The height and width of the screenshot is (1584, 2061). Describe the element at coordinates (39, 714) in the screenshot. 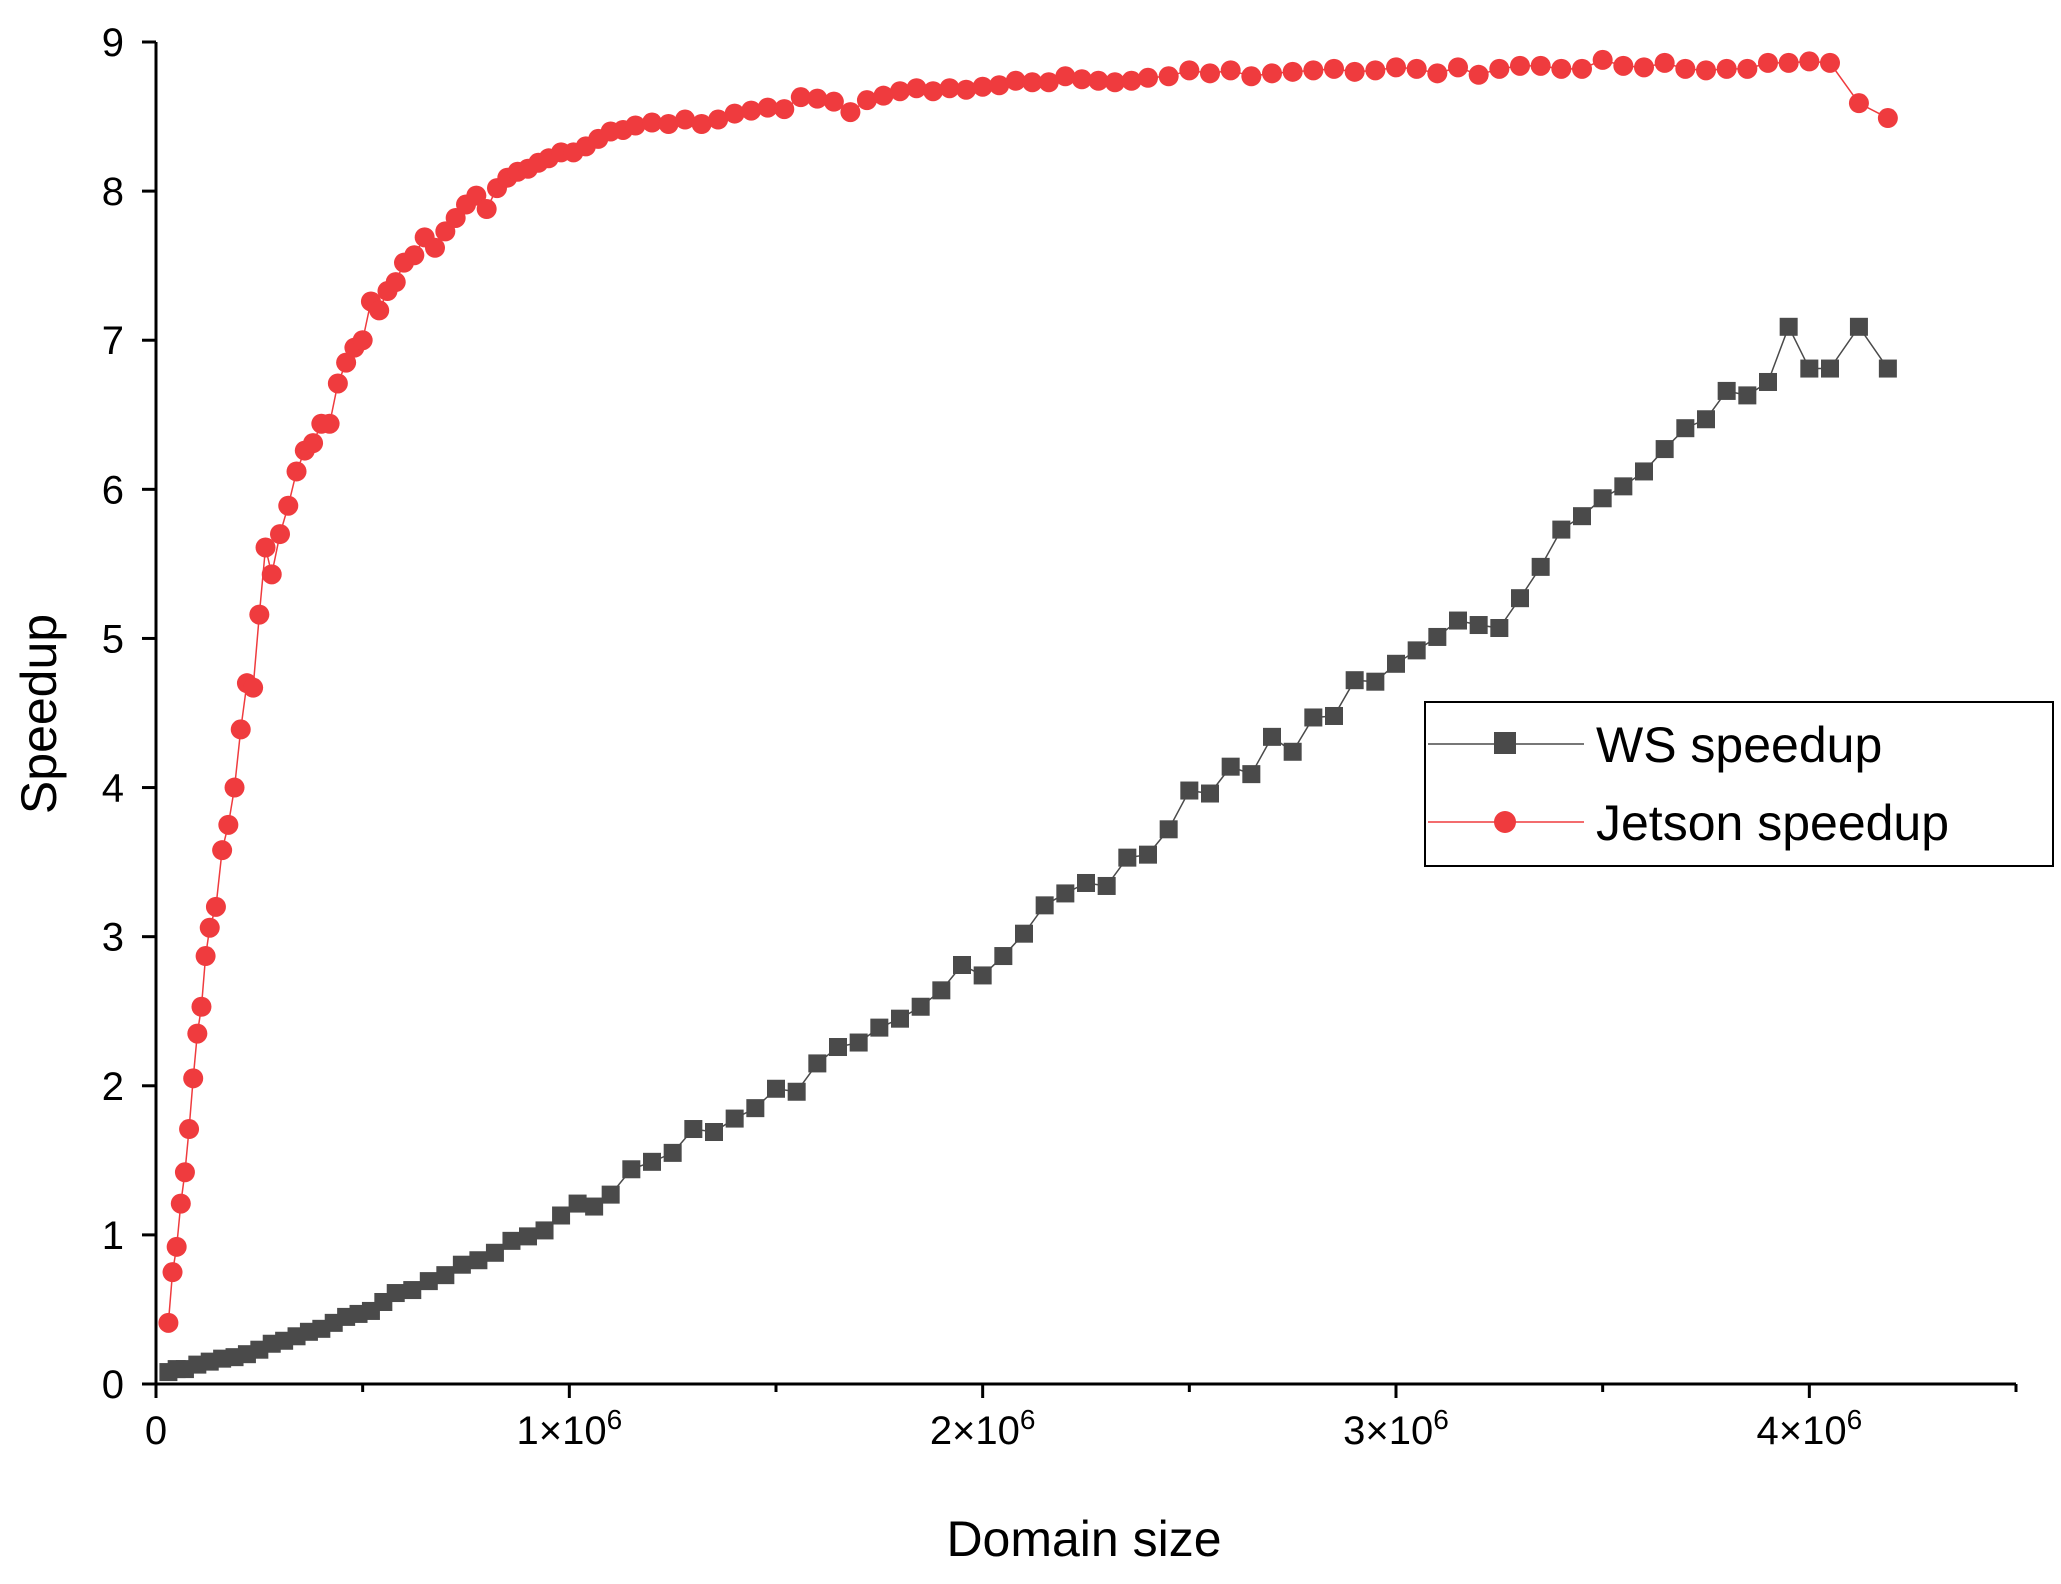

I see `y-axis-title: Speedup` at that location.